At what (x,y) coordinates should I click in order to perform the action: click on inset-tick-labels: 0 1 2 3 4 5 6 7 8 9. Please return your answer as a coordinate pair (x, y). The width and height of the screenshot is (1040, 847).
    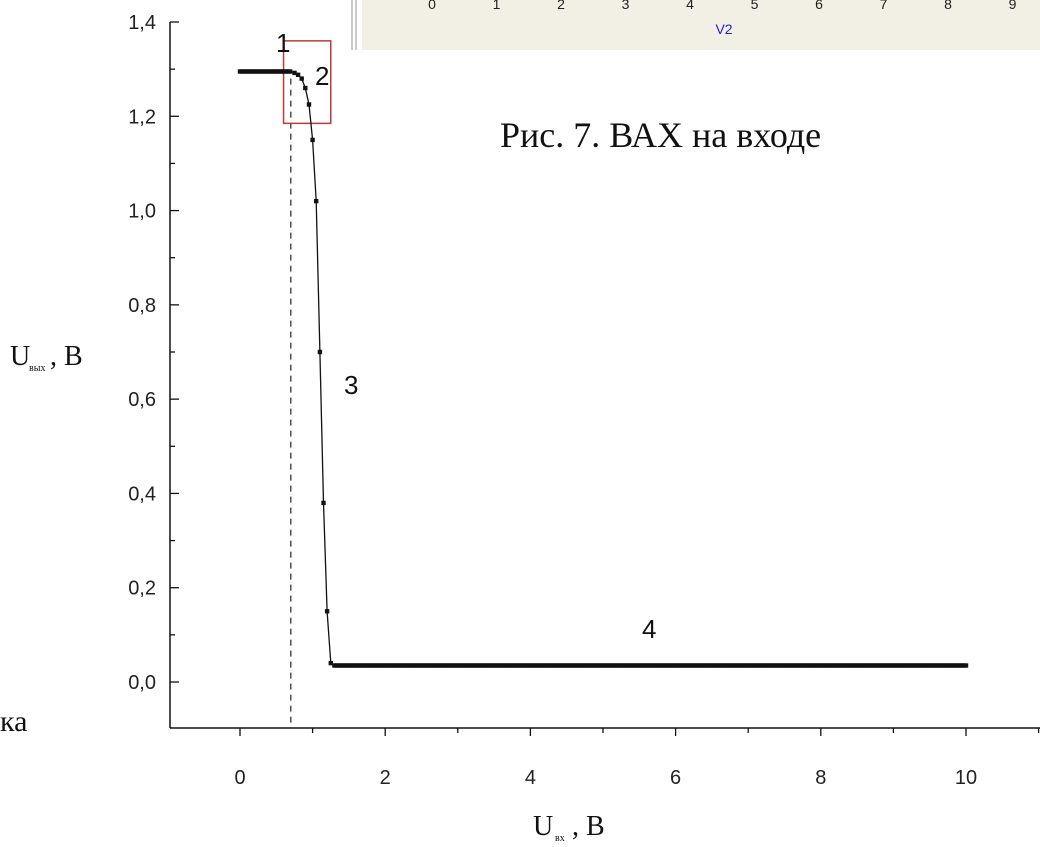
    Looking at the image, I should click on (722, 6).